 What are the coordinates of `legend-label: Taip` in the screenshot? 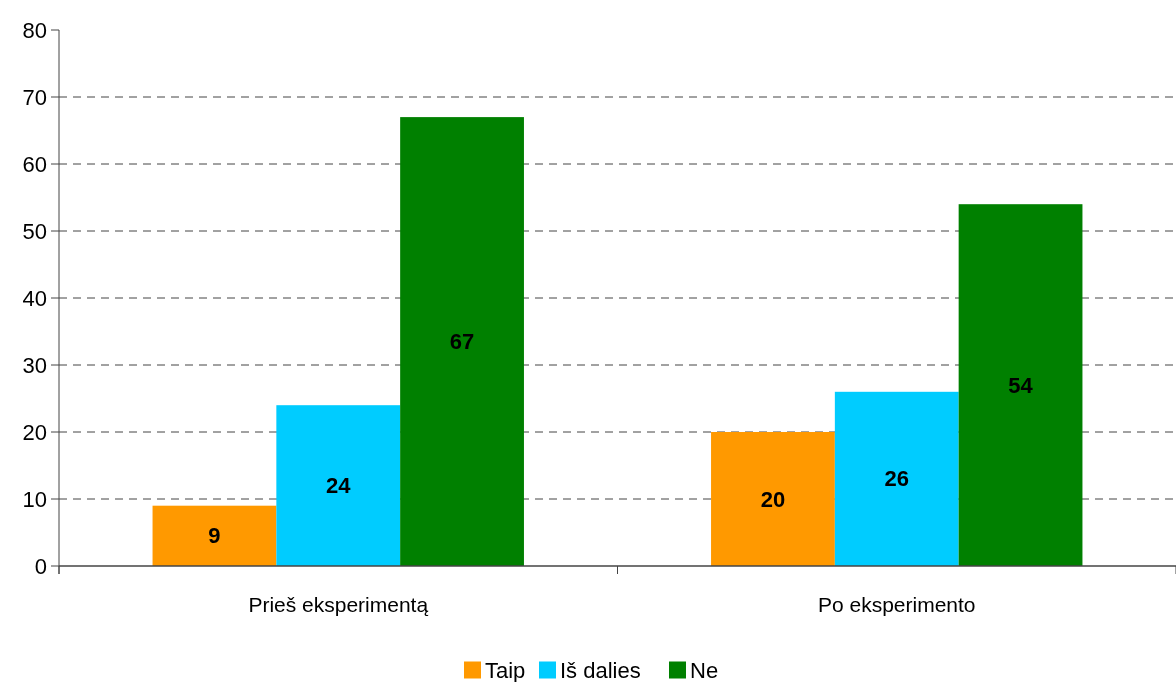 It's located at (505, 669).